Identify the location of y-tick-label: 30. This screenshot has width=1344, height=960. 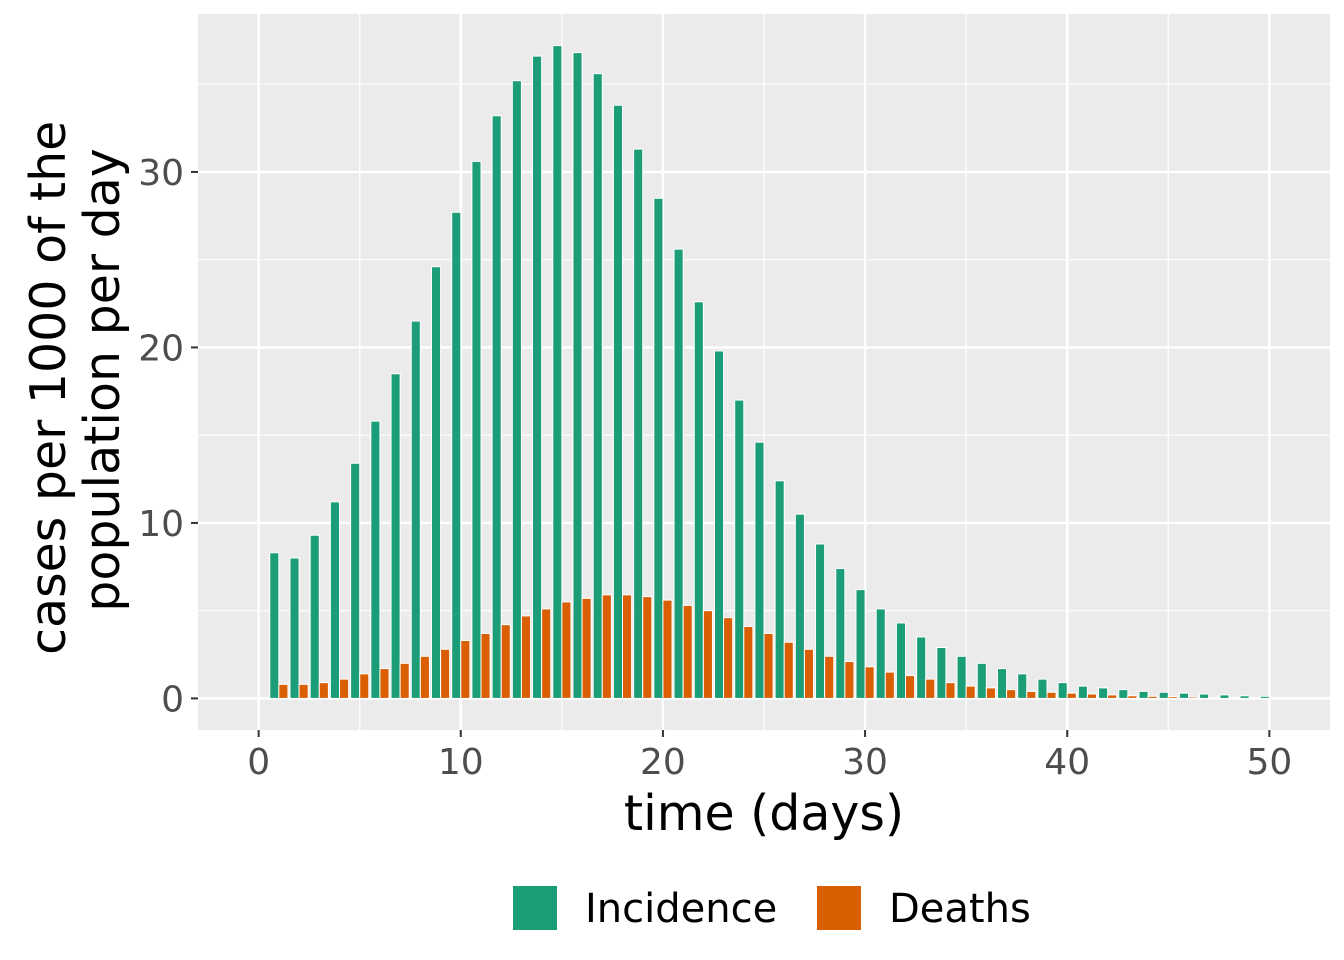
(161, 173).